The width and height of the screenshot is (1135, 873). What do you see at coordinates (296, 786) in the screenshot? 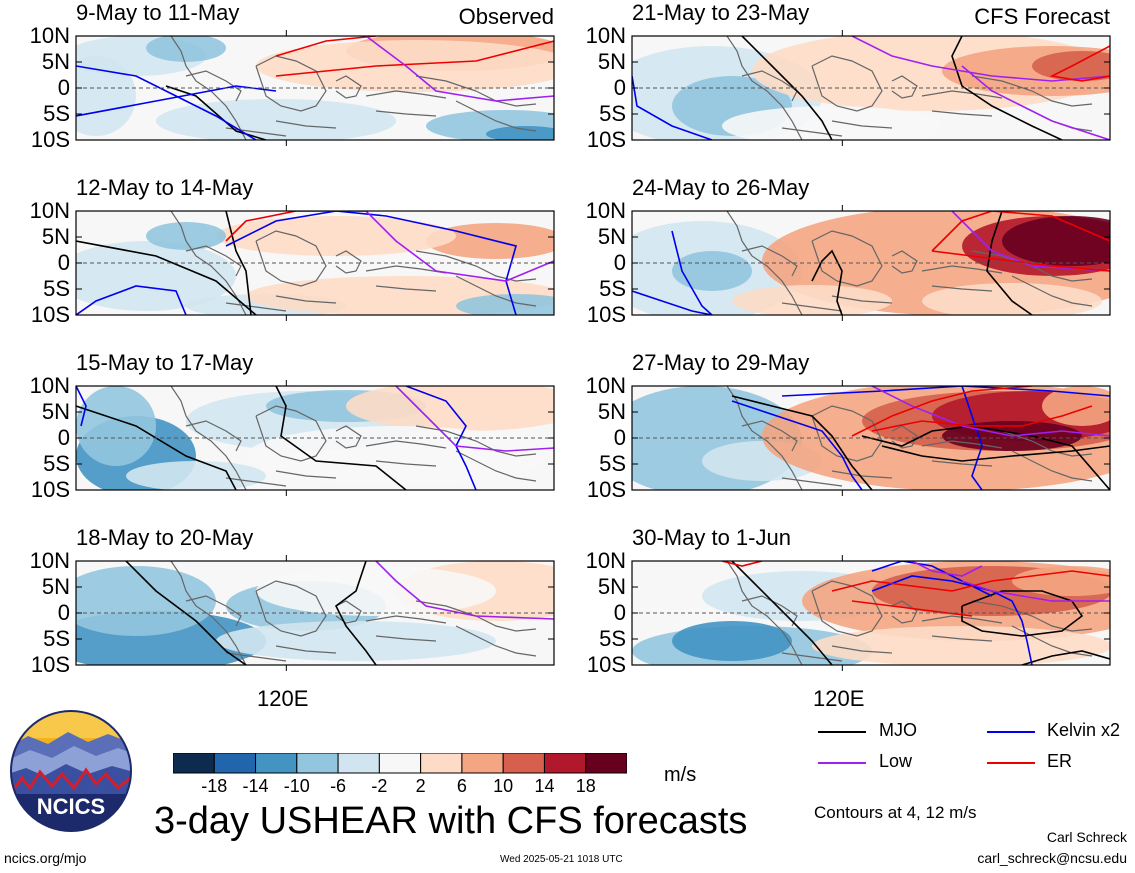
I see `colorbar-tick-label: -10` at bounding box center [296, 786].